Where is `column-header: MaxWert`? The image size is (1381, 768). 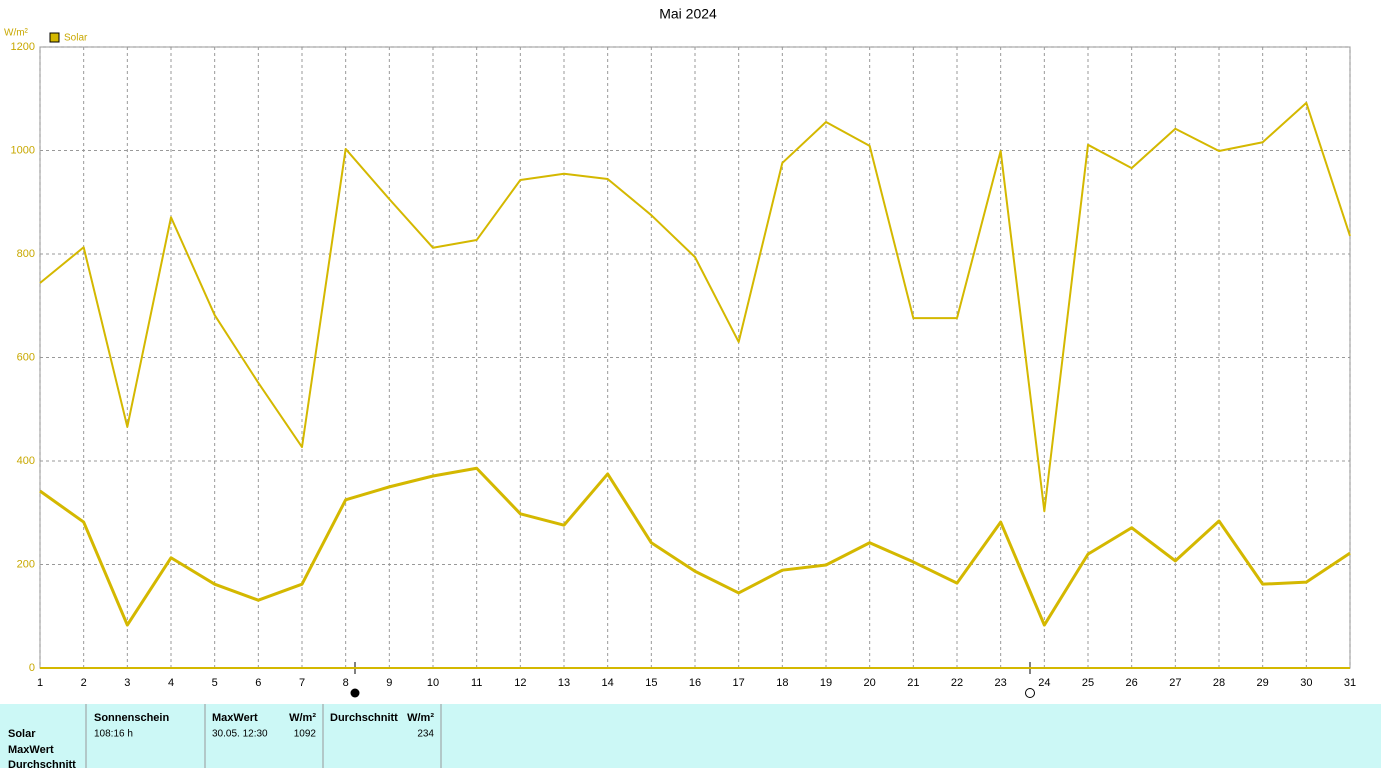
column-header: MaxWert is located at coordinates (235, 718).